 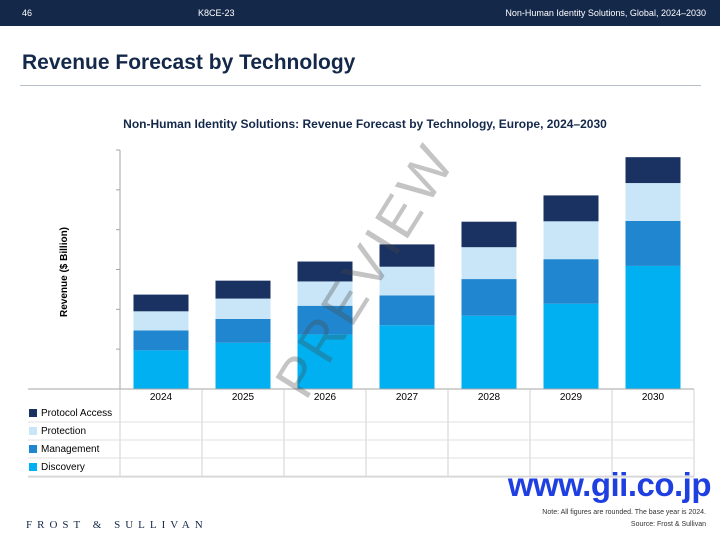 What do you see at coordinates (161, 340) in the screenshot?
I see `bar-segment-management-2024` at bounding box center [161, 340].